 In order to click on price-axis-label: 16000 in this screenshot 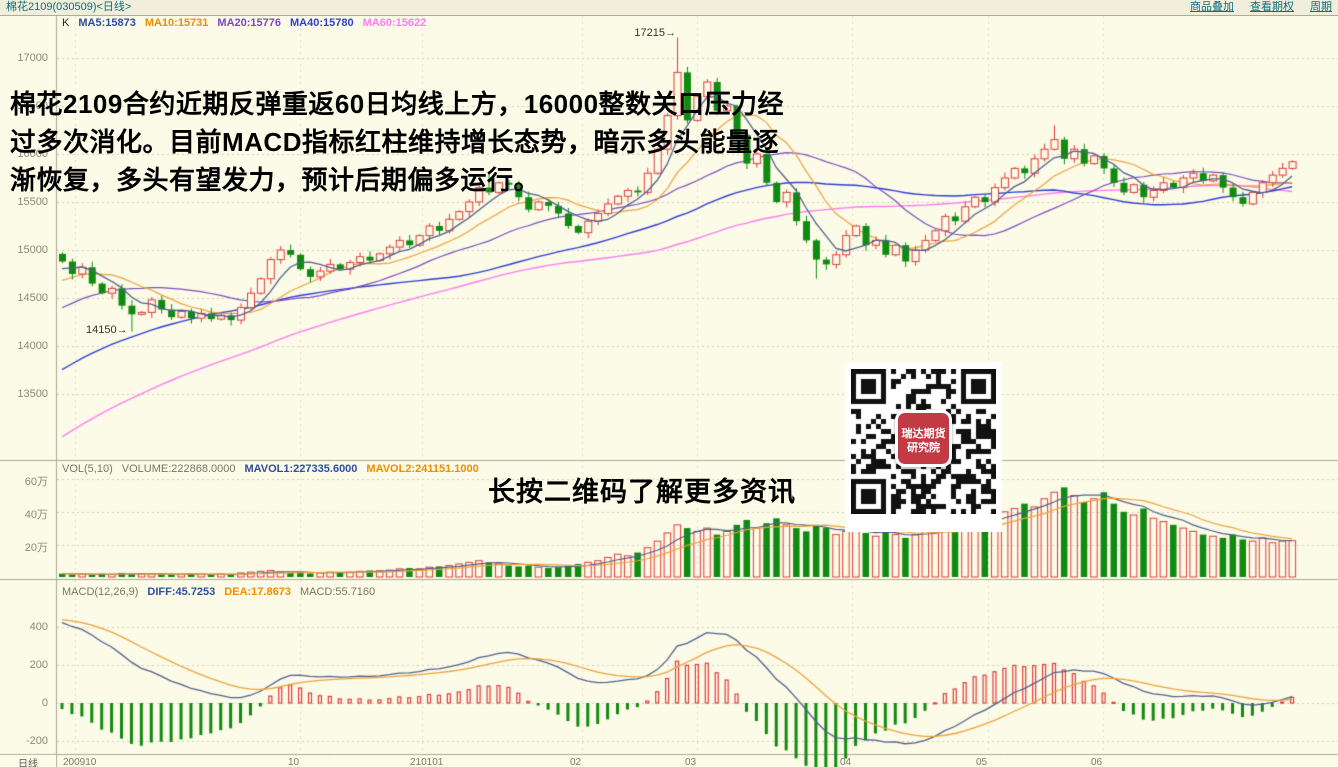, I will do `click(32, 154)`.